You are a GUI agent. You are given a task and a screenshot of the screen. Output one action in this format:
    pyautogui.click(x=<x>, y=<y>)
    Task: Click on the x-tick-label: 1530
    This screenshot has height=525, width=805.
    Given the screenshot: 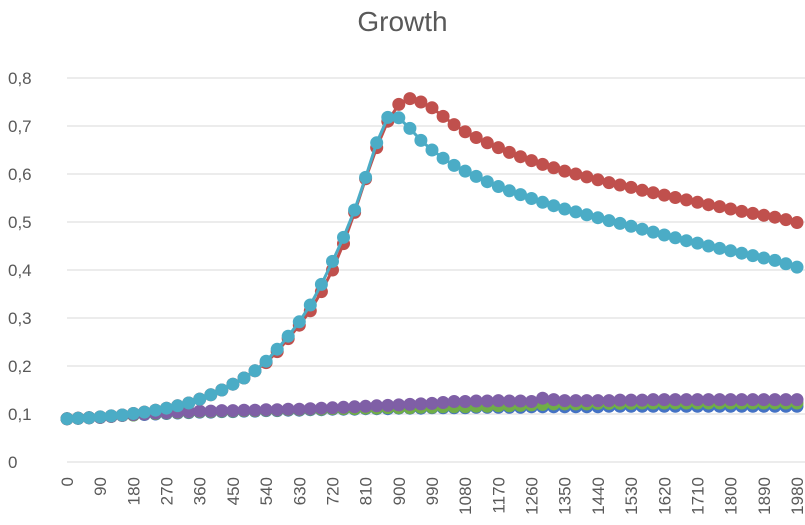 What is the action you would take?
    pyautogui.click(x=631, y=496)
    